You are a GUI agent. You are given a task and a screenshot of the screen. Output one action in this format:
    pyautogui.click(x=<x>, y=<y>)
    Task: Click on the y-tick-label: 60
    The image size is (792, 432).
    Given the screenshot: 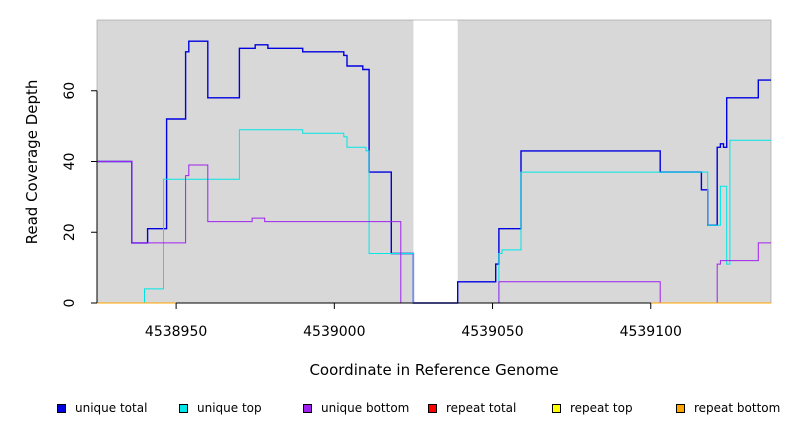 What is the action you would take?
    pyautogui.click(x=70, y=91)
    